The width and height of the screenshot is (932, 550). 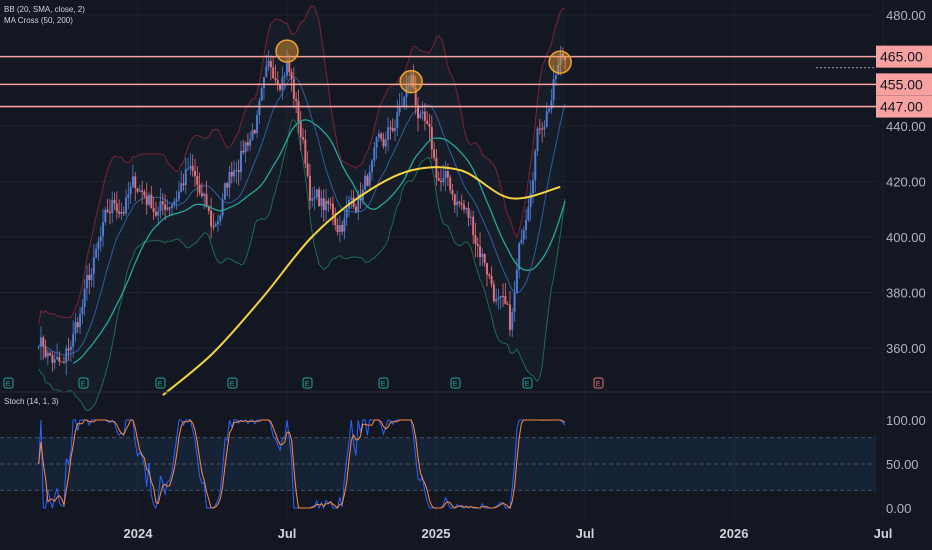 What do you see at coordinates (44, 9) in the screenshot?
I see `bb-indicator-label: BB (20, SMA, close, 2)` at bounding box center [44, 9].